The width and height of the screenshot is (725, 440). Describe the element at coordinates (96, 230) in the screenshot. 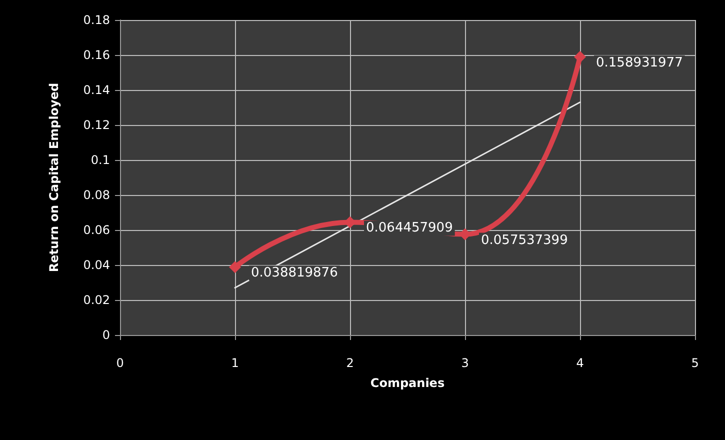

I see `y-tick-label: 0.06` at that location.